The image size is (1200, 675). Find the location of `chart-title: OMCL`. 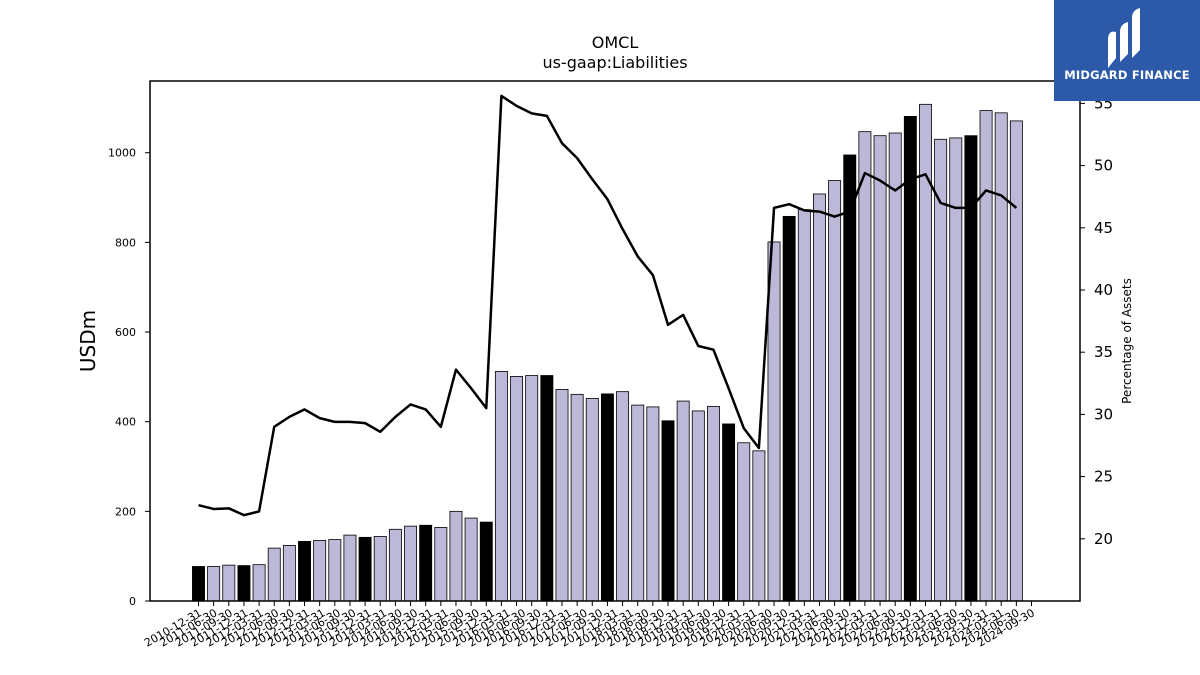

chart-title: OMCL is located at coordinates (615, 42).